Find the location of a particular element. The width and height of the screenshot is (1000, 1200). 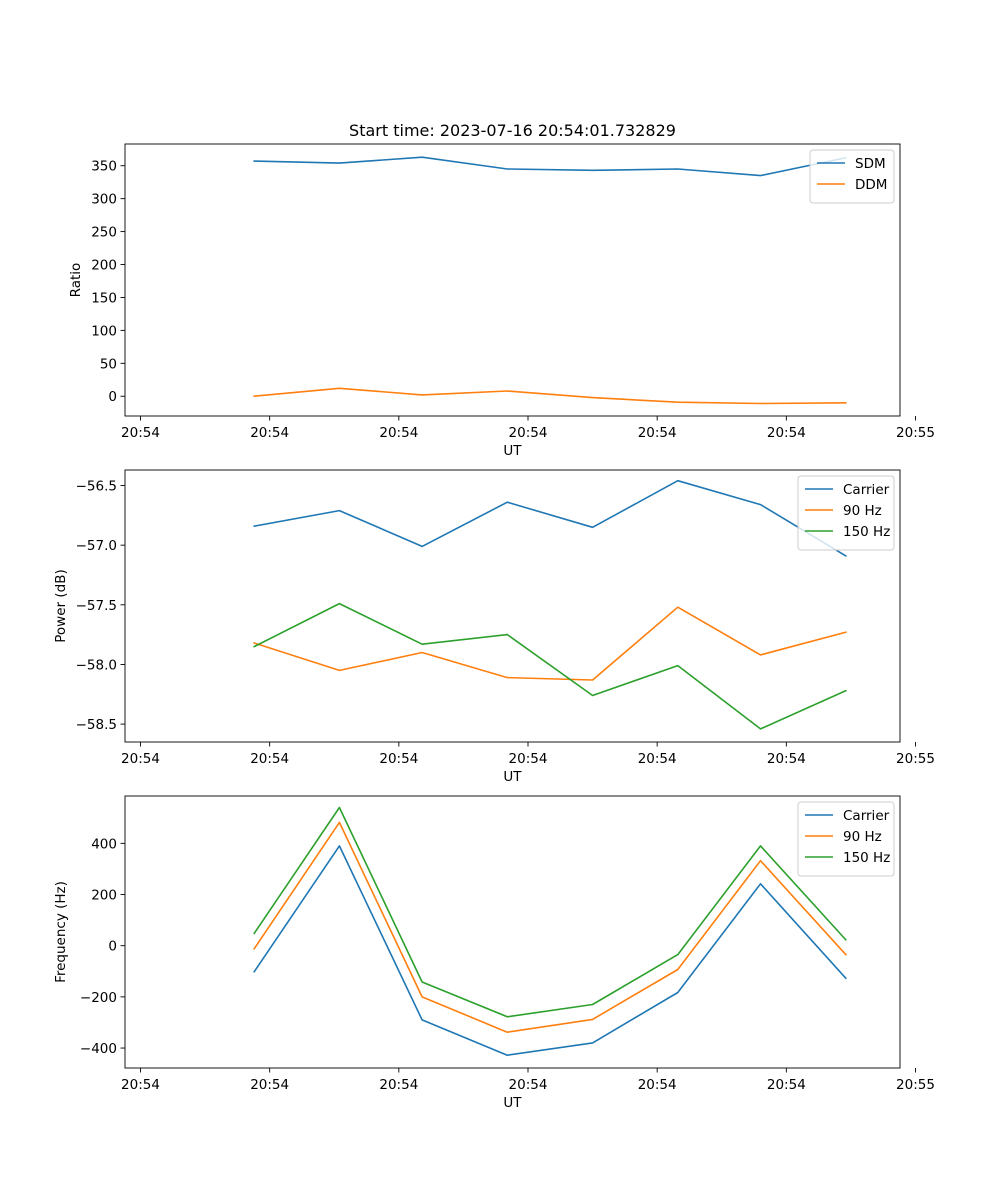

y-tick-label: −400 is located at coordinates (98, 1049).